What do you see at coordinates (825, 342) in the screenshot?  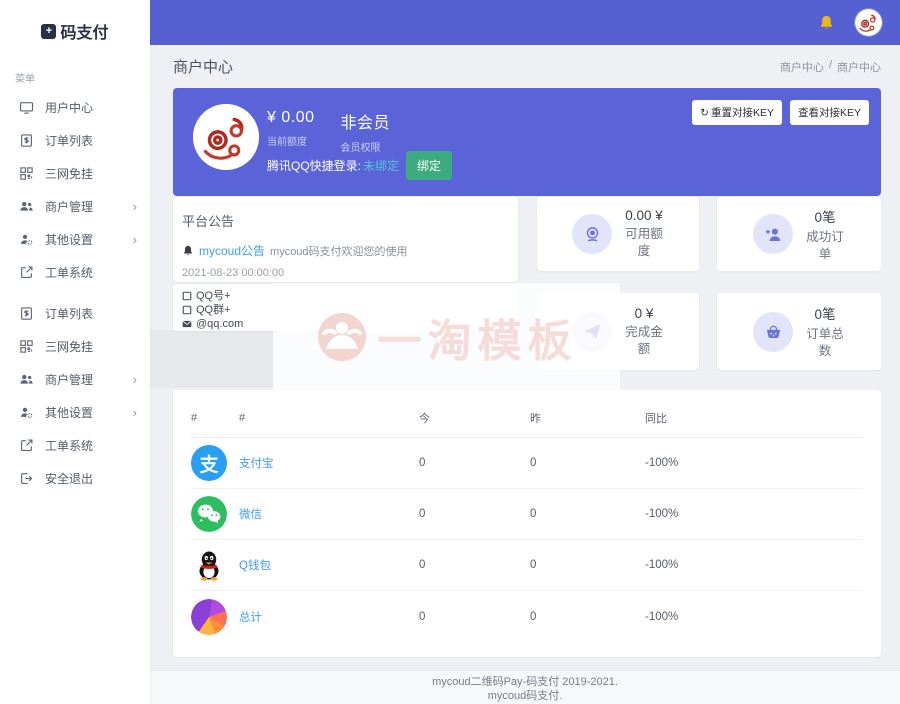 I see `stat-label: 订单总数` at bounding box center [825, 342].